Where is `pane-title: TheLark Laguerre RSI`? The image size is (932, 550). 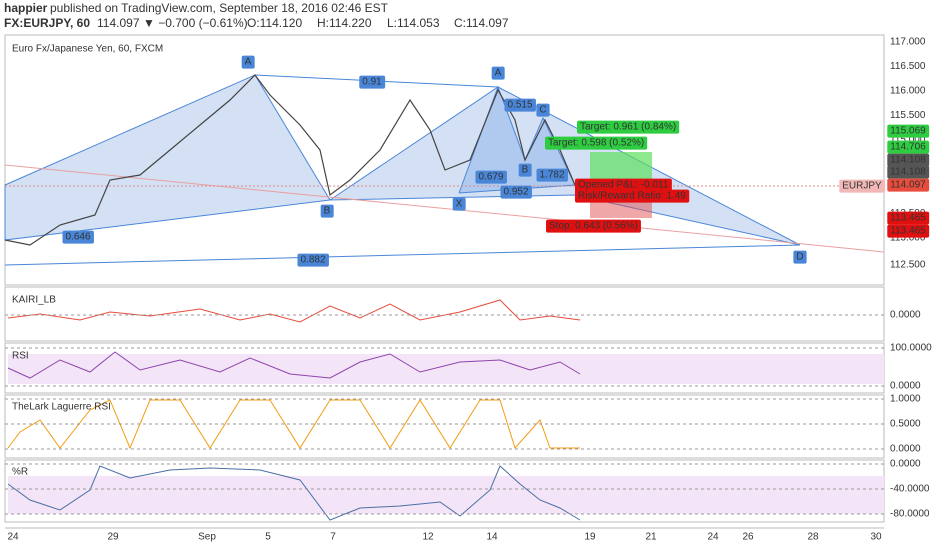 pane-title: TheLark Laguerre RSI is located at coordinates (61, 407).